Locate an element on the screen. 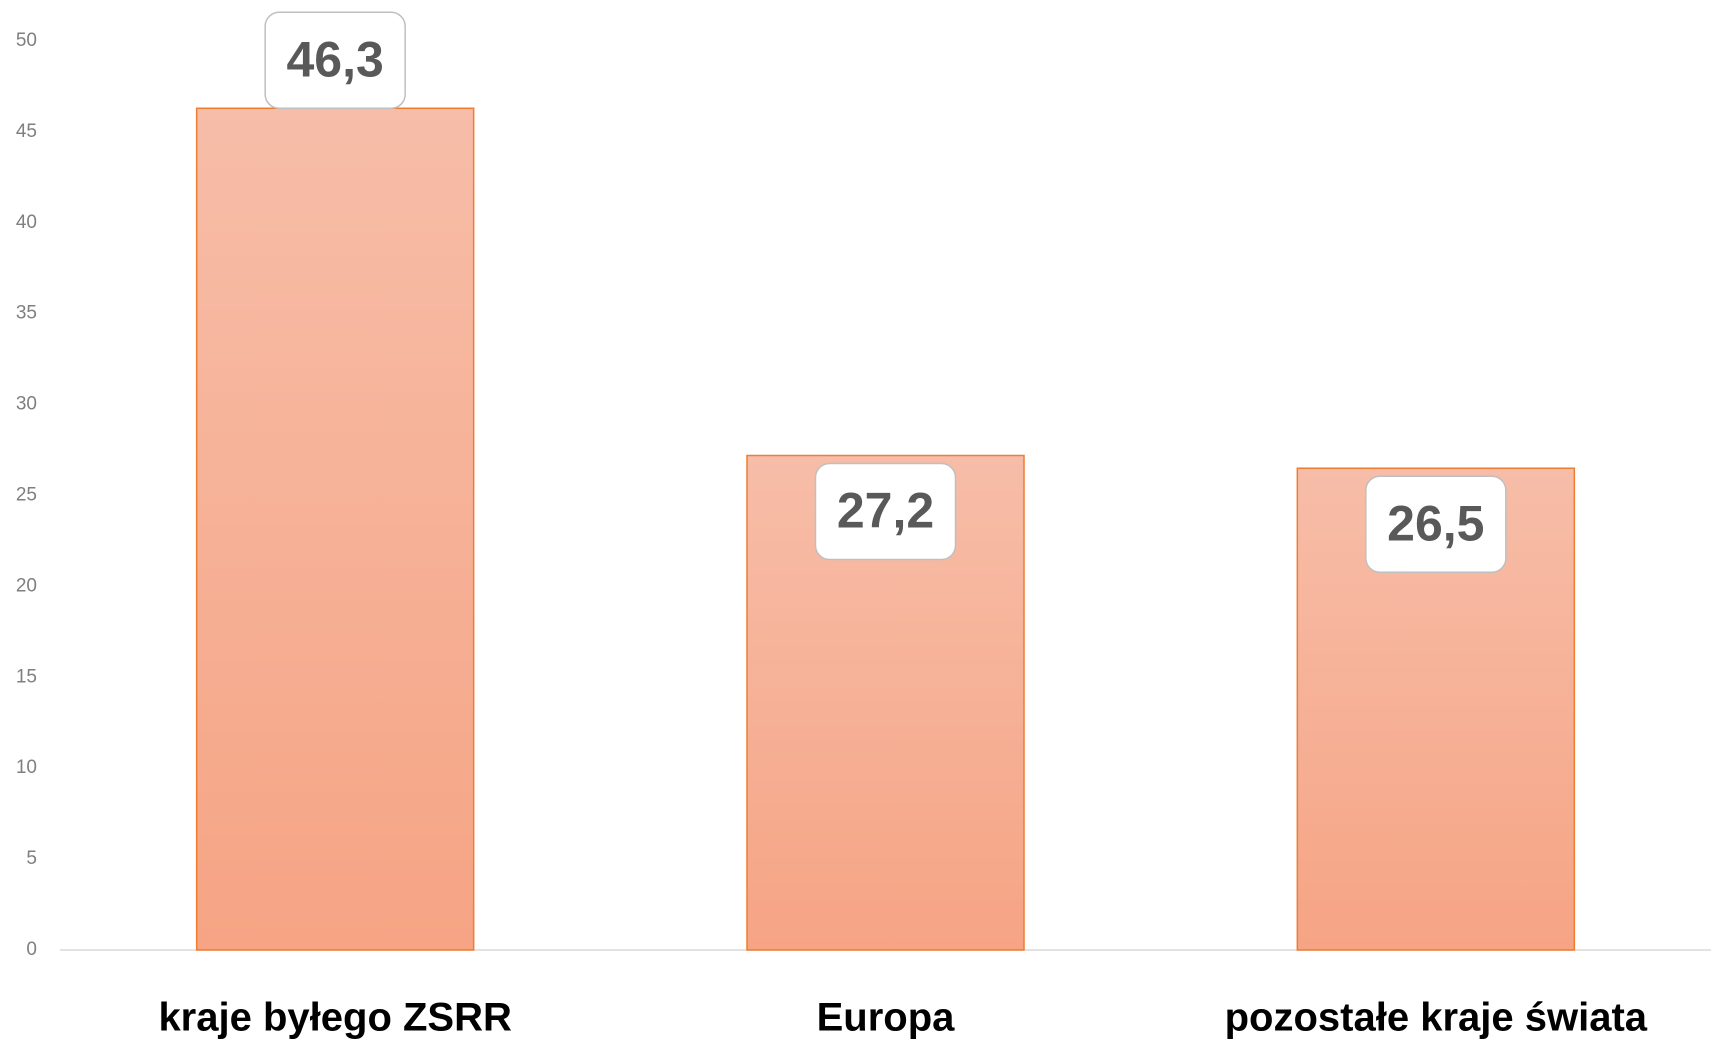  x-tick-label: kraje byłego ZSRR is located at coordinates (335, 1018).